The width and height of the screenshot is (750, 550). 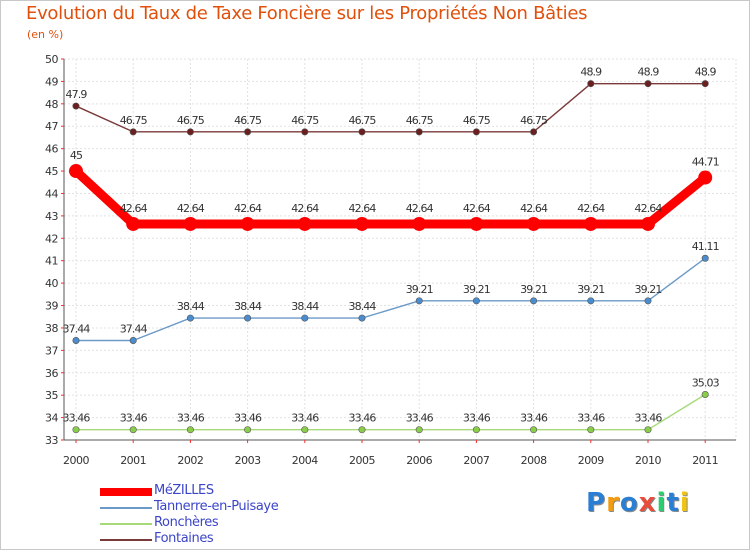 I want to click on x-tick-label: 2003, so click(x=248, y=460).